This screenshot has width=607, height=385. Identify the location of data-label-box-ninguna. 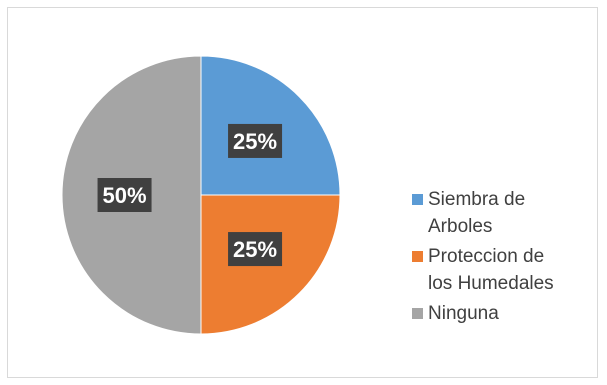
(124, 195).